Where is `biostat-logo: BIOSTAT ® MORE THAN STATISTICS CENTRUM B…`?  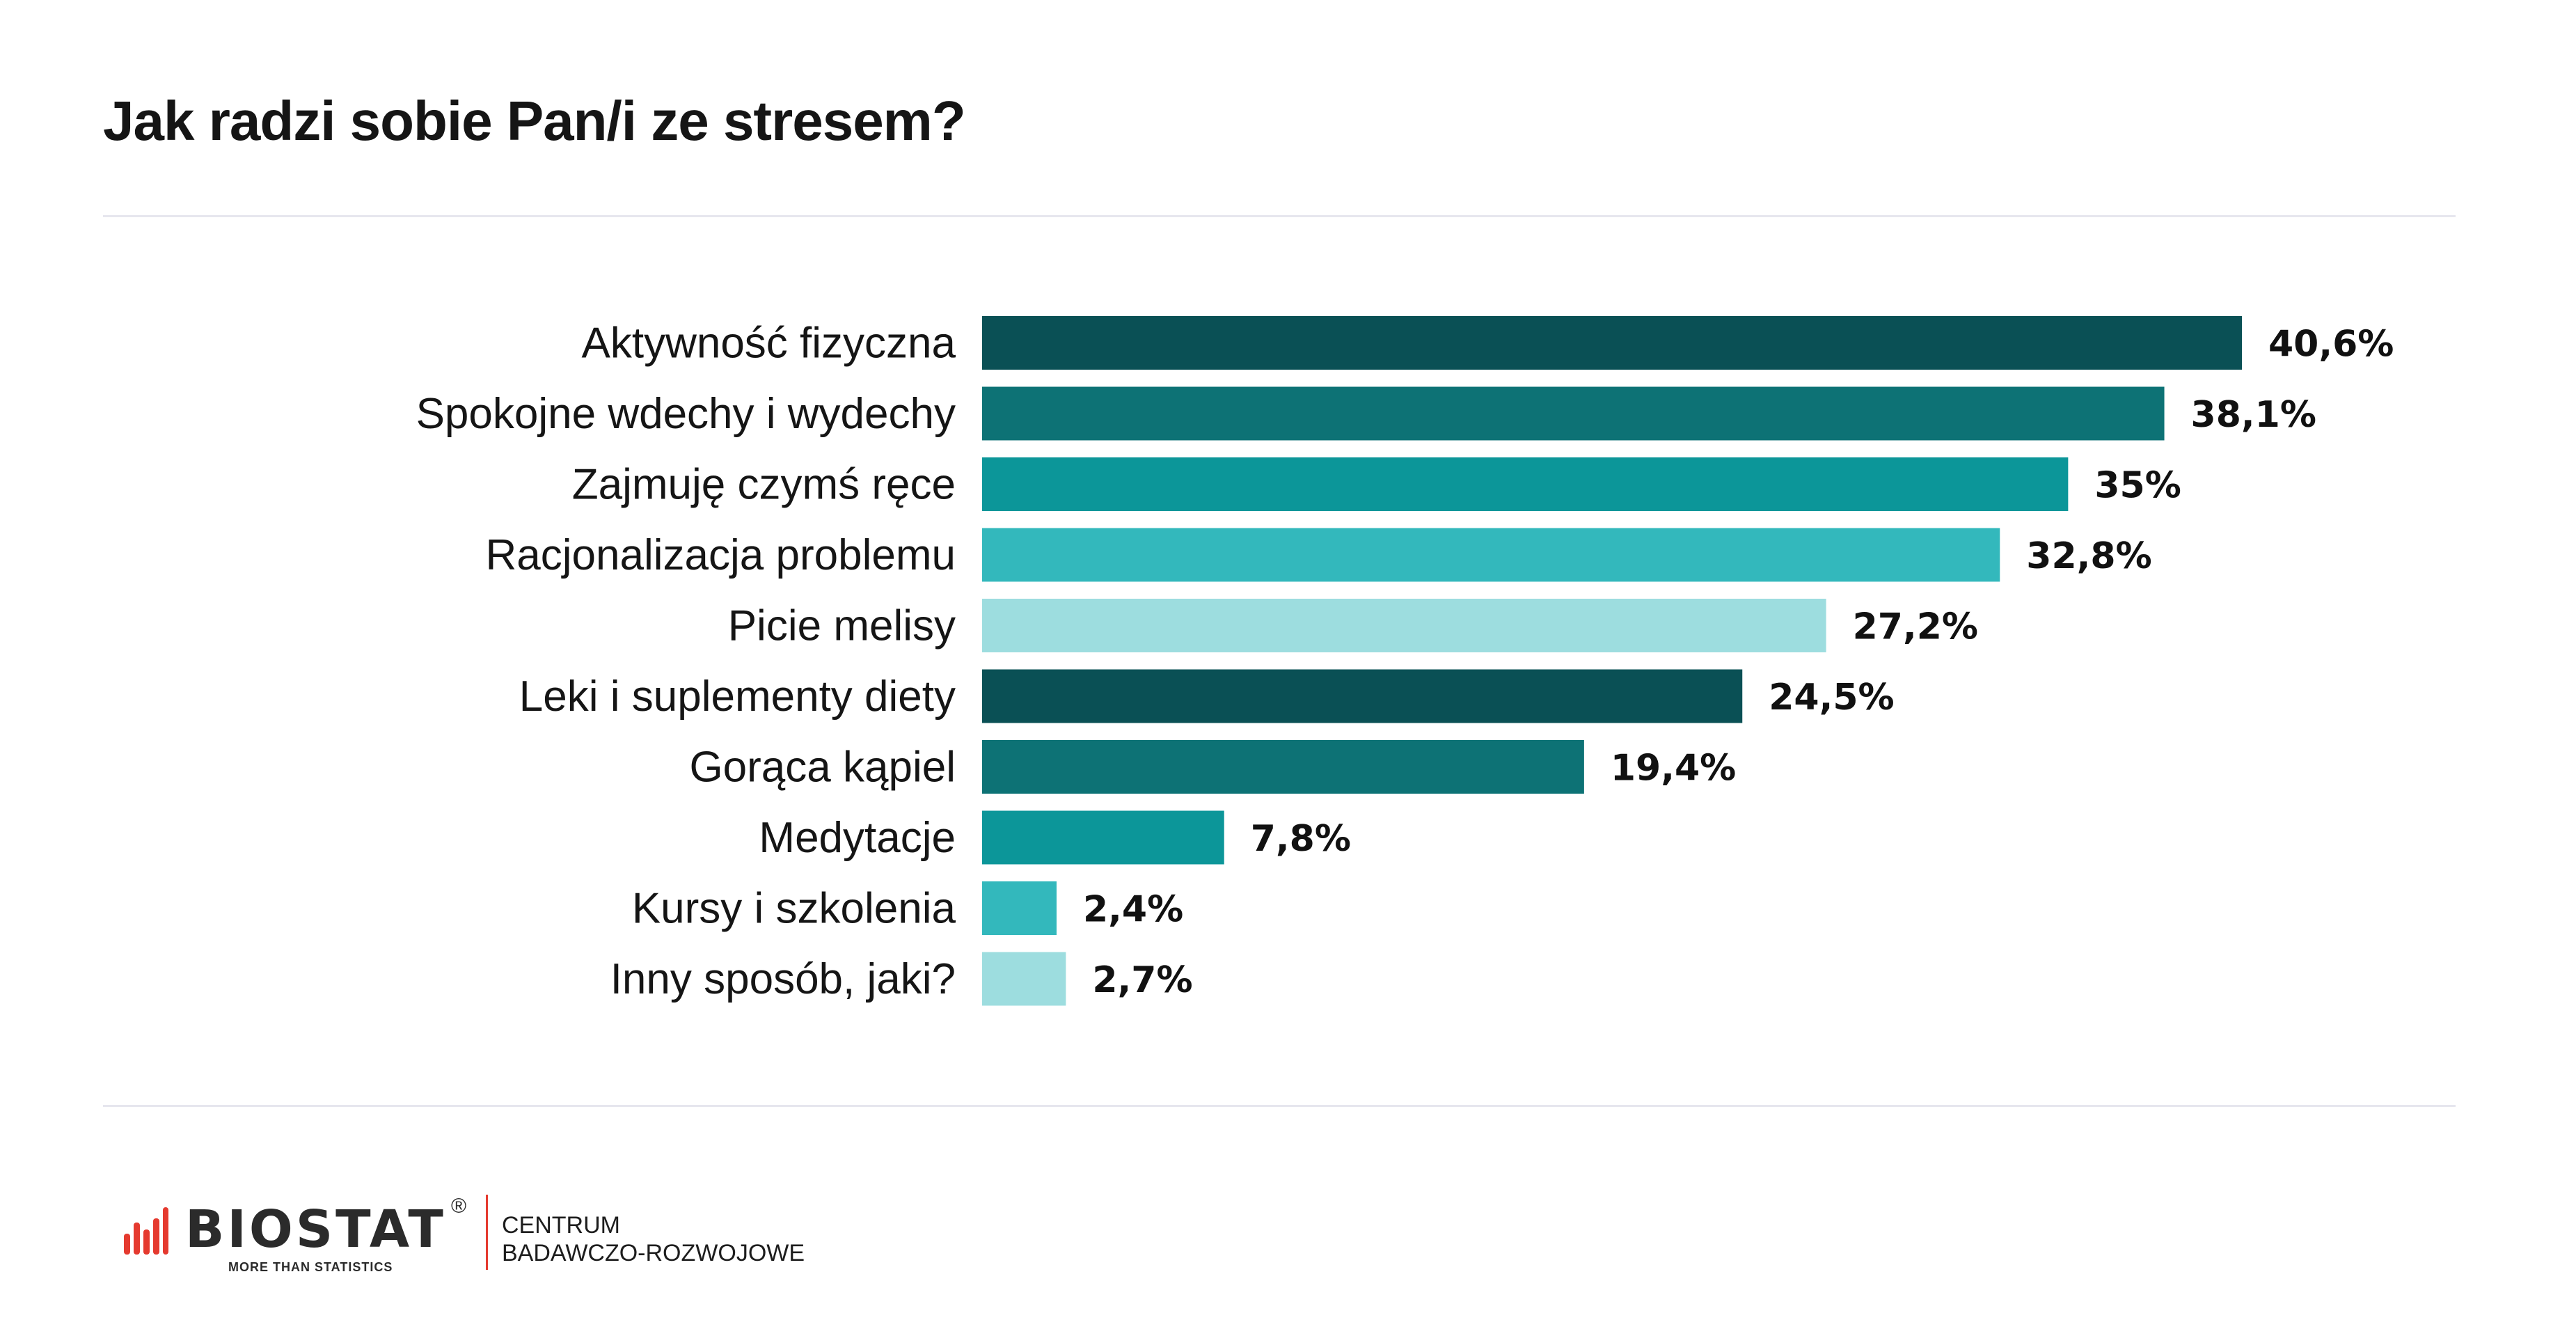 biostat-logo: BIOSTAT ® MORE THAN STATISTICS CENTRUM B… is located at coordinates (489, 1238).